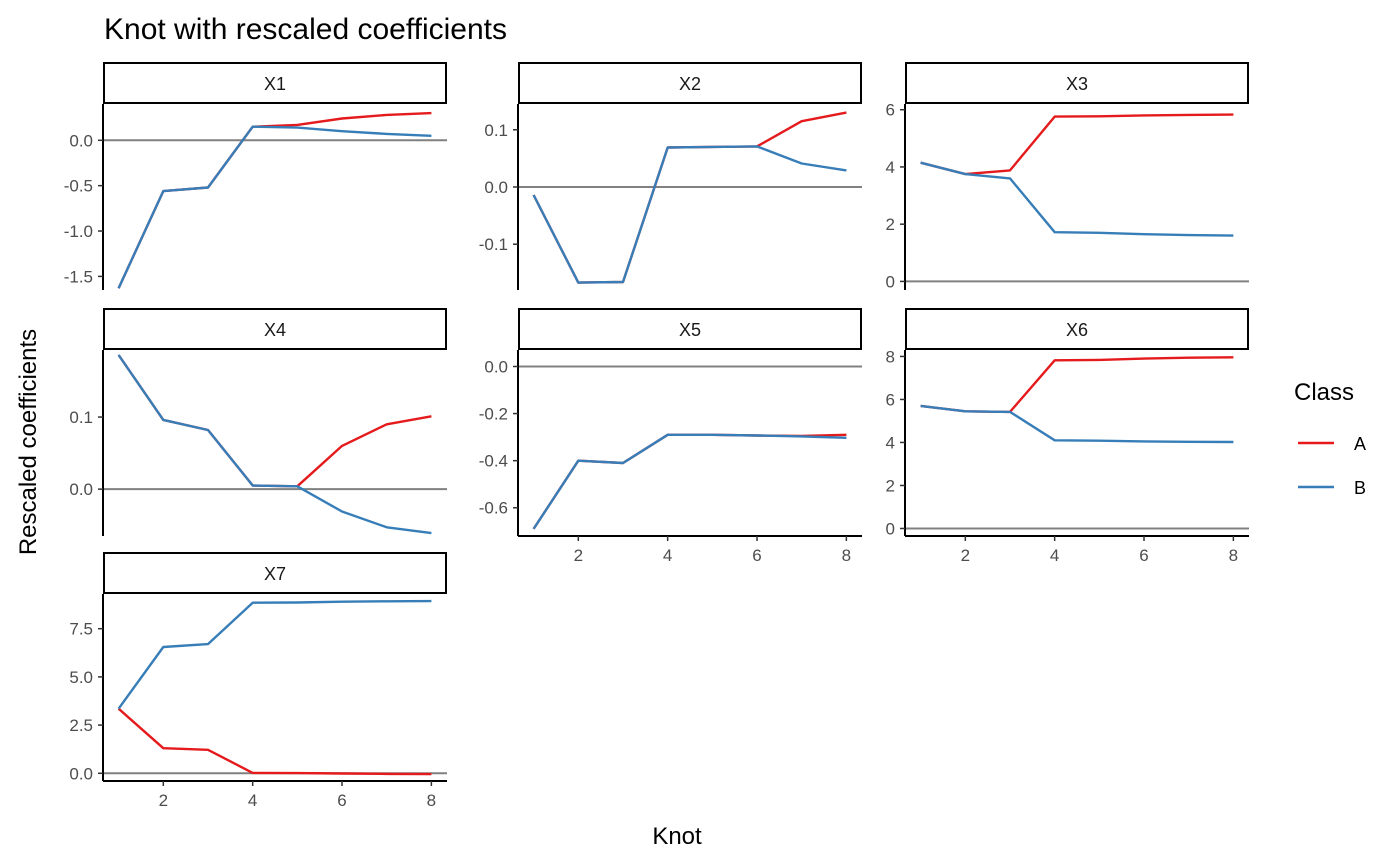  What do you see at coordinates (28, 442) in the screenshot?
I see `y-axis-title: Rescaled coefficients` at bounding box center [28, 442].